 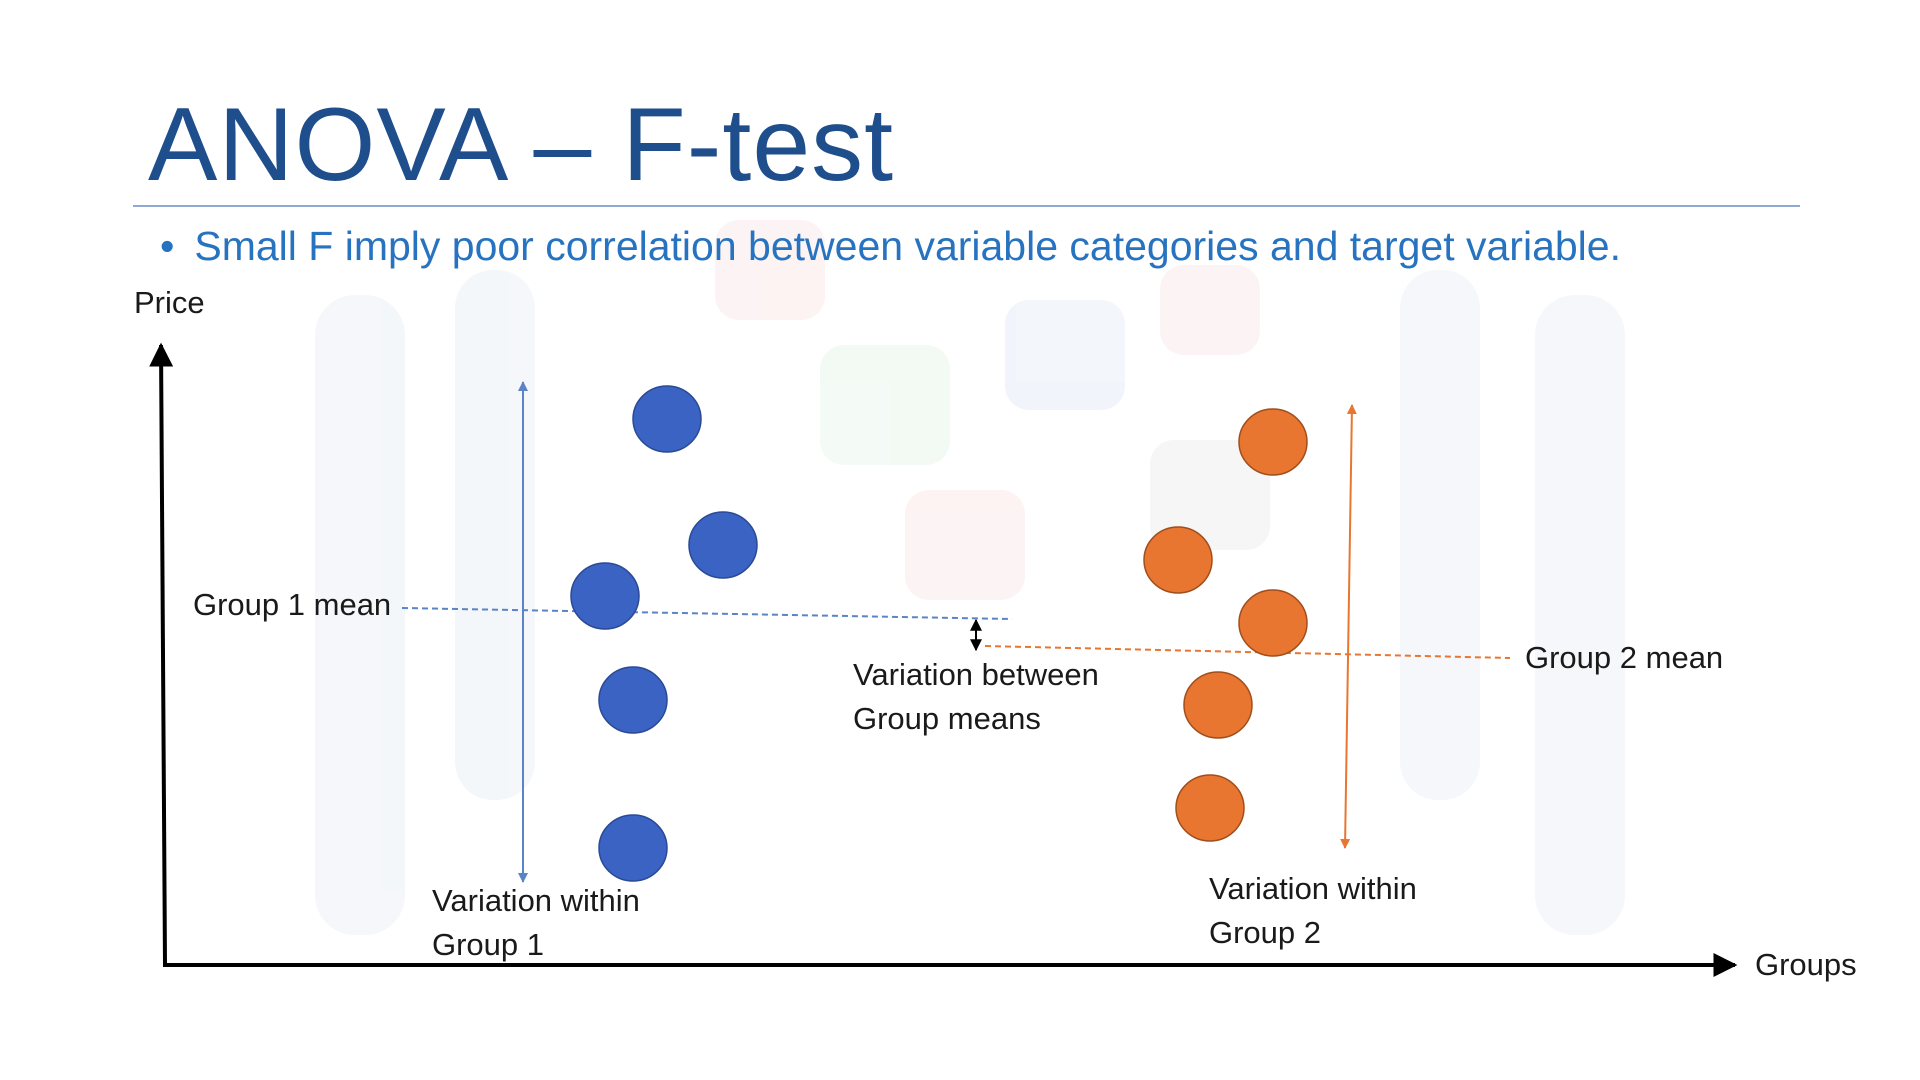 What do you see at coordinates (664, 633) in the screenshot?
I see `group1-points` at bounding box center [664, 633].